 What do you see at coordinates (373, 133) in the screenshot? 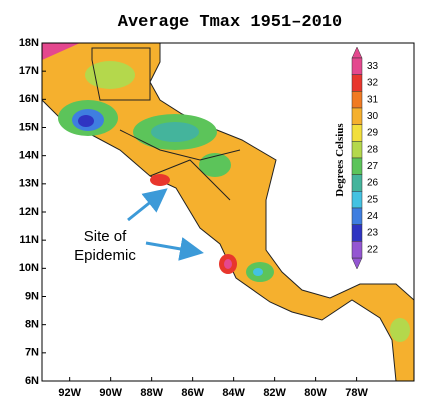
I see `colorbar-tick-label: 29` at bounding box center [373, 133].